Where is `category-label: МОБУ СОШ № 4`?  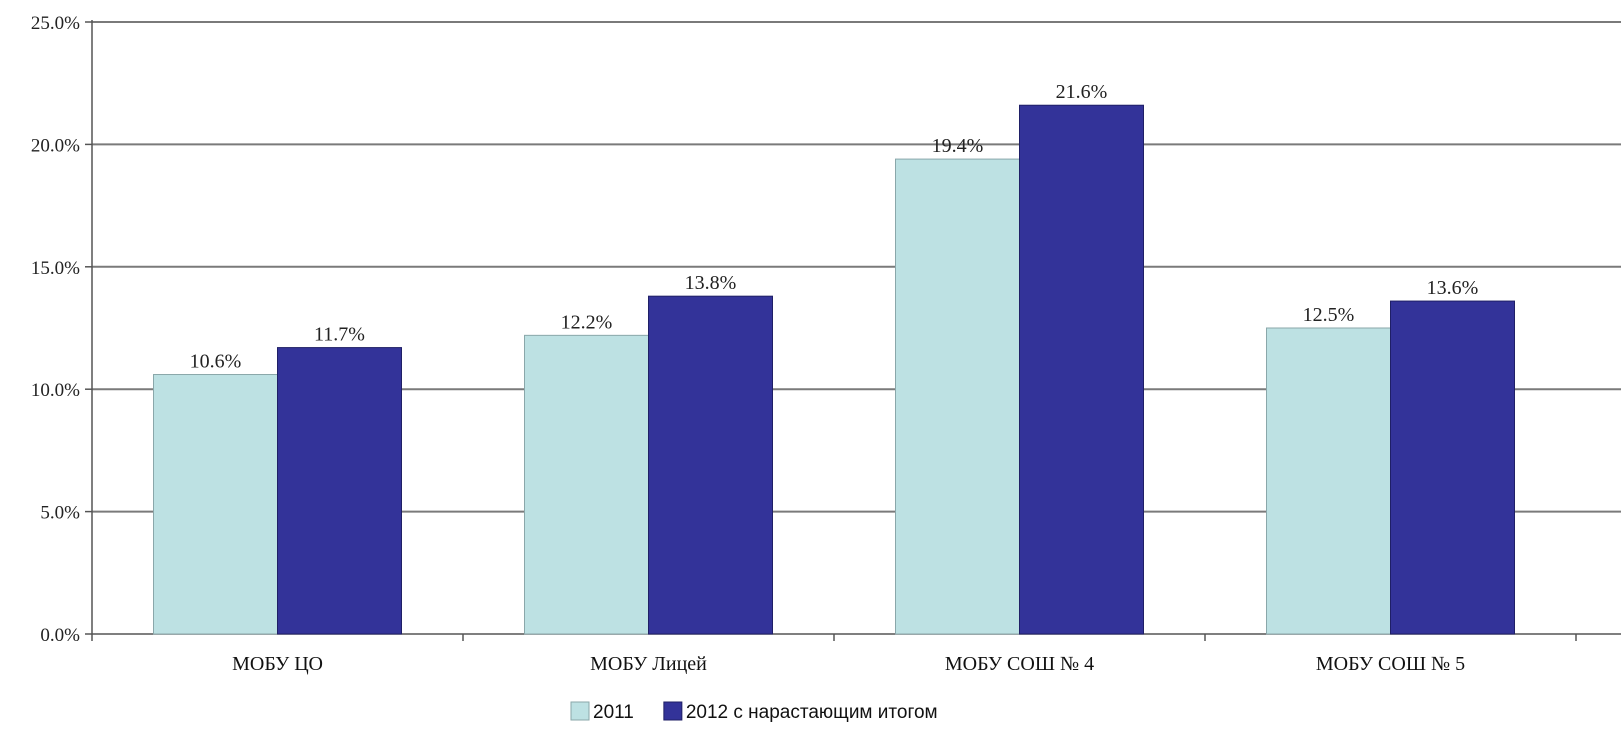
category-label: МОБУ СОШ № 4 is located at coordinates (1019, 664).